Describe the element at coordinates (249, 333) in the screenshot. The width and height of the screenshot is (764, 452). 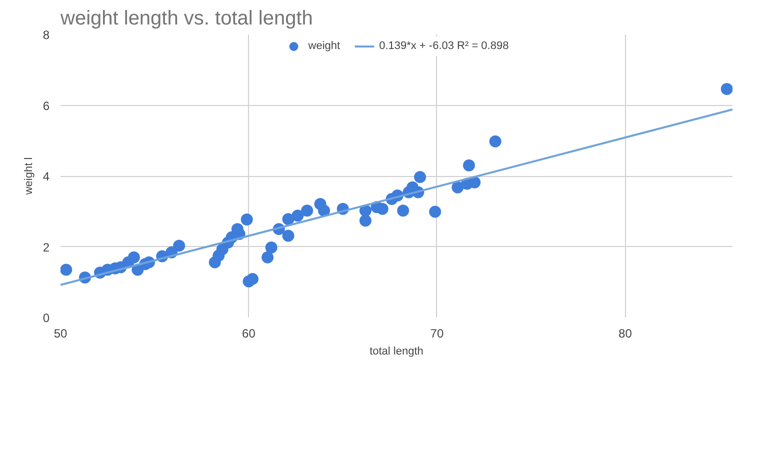
I see `x-tick-label: 60` at that location.